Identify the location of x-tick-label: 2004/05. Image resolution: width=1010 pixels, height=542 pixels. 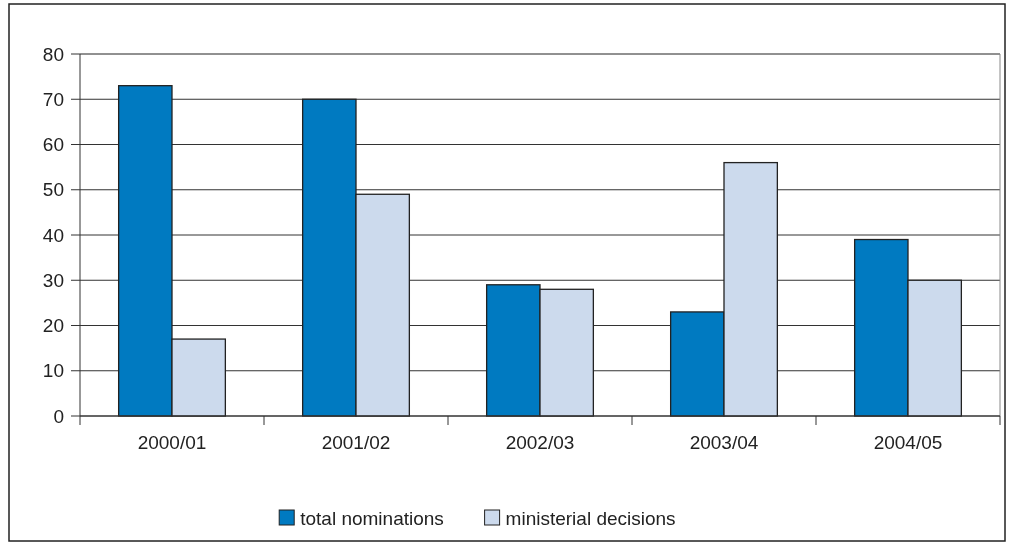
(908, 442).